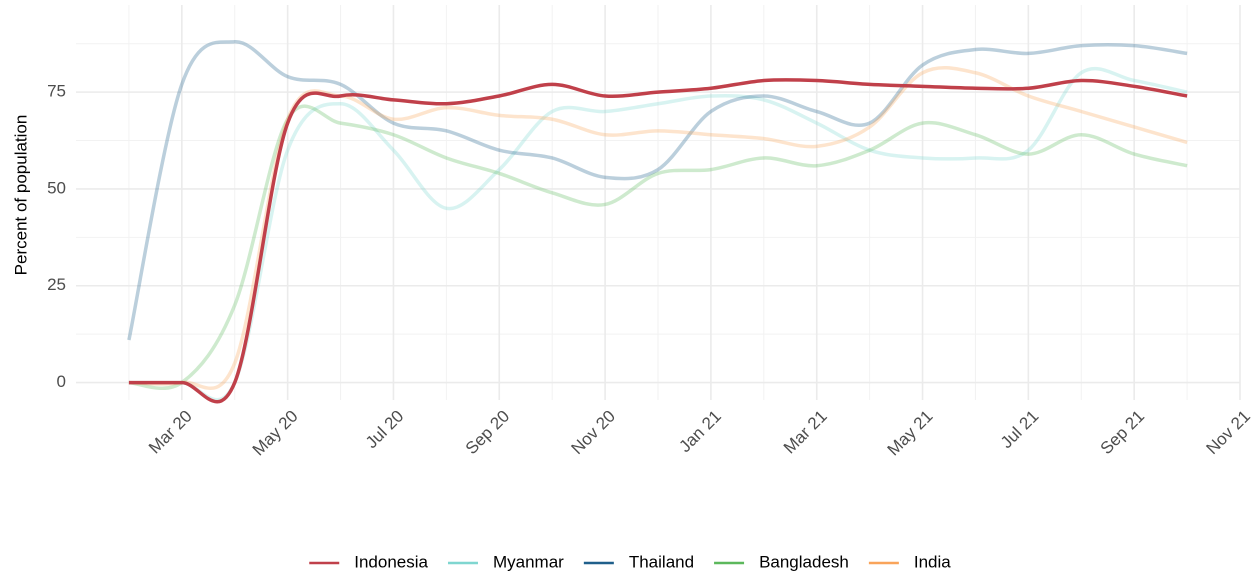 Image resolution: width=1260 pixels, height=583 pixels. What do you see at coordinates (56, 187) in the screenshot?
I see `y-tick-label: 50` at bounding box center [56, 187].